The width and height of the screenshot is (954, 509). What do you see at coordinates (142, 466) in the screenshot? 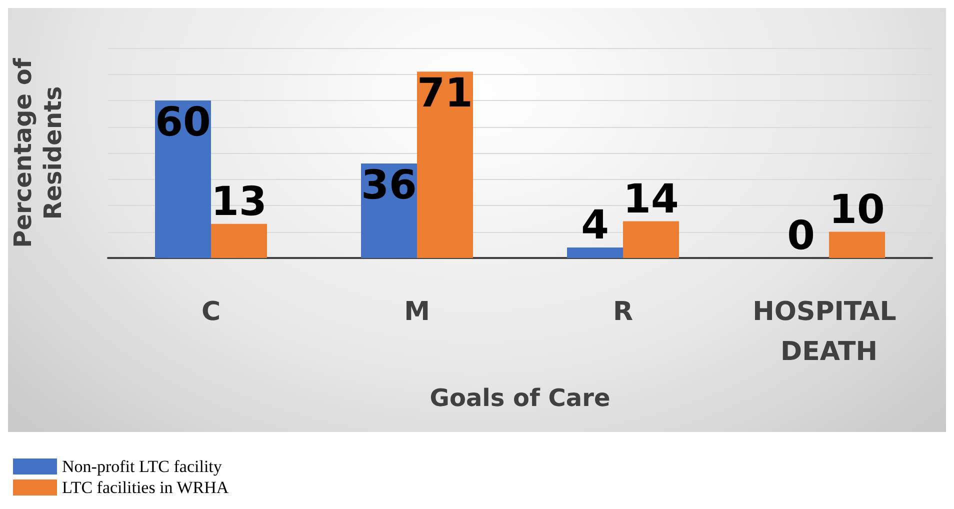
I see `legend-label: Non-profit LTC facility` at bounding box center [142, 466].